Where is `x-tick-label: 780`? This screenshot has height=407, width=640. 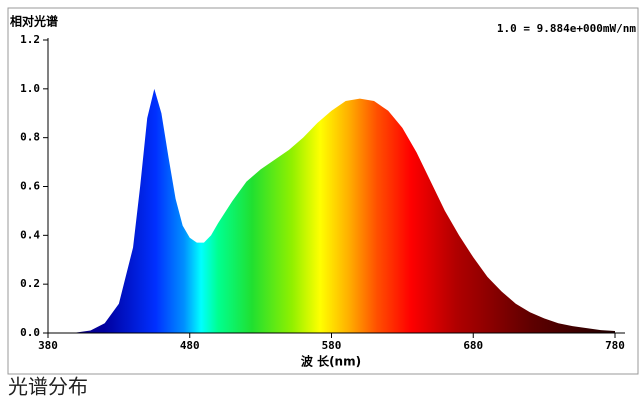
x-tick-label: 780 is located at coordinates (615, 345).